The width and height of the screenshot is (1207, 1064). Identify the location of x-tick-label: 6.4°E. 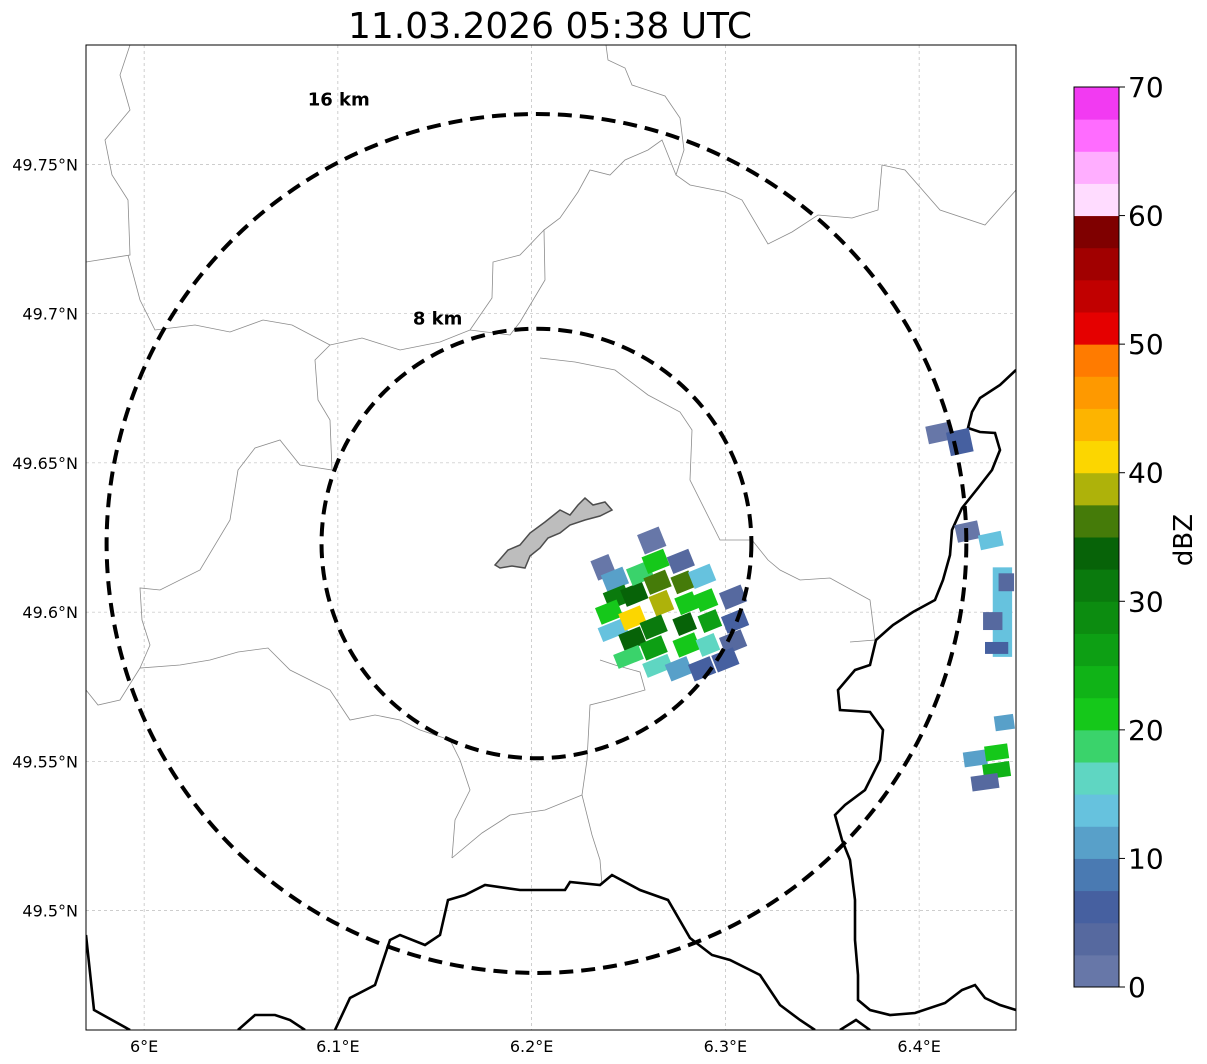
(919, 1046).